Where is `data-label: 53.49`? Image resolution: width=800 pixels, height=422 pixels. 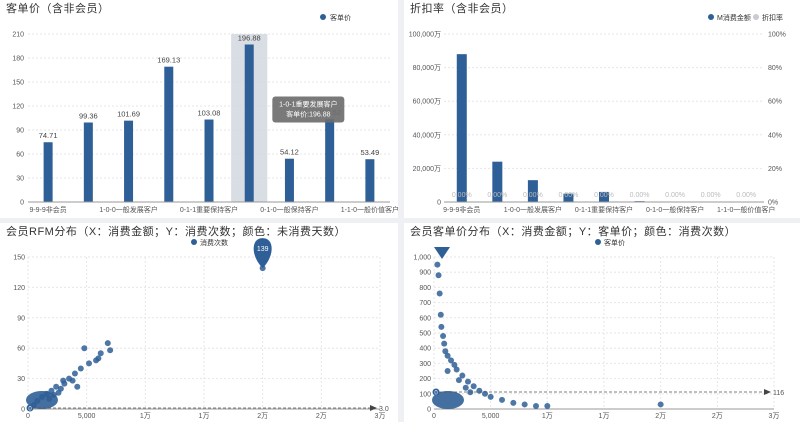 data-label: 53.49 is located at coordinates (369, 152).